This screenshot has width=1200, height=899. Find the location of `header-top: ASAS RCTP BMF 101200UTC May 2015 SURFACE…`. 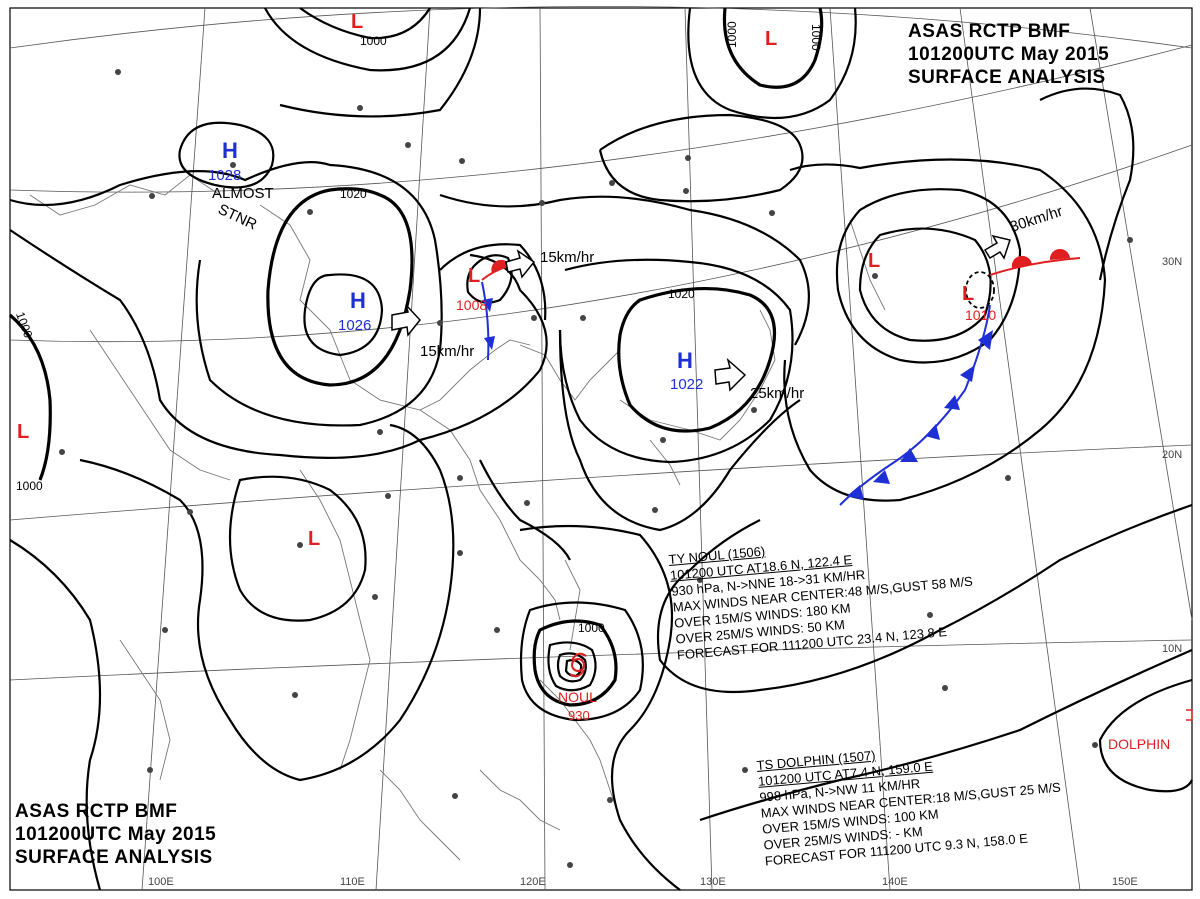

header-top: ASAS RCTP BMF 101200UTC May 2015 SURFACE… is located at coordinates (1008, 54).